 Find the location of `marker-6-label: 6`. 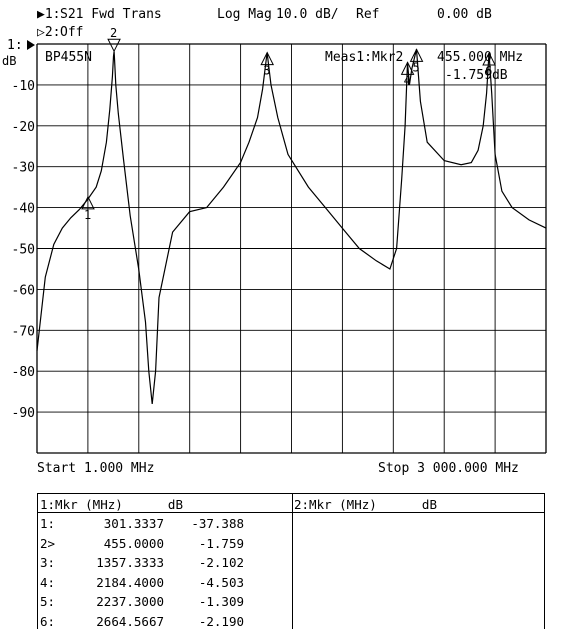

marker-6-label: 6 is located at coordinates (488, 71).